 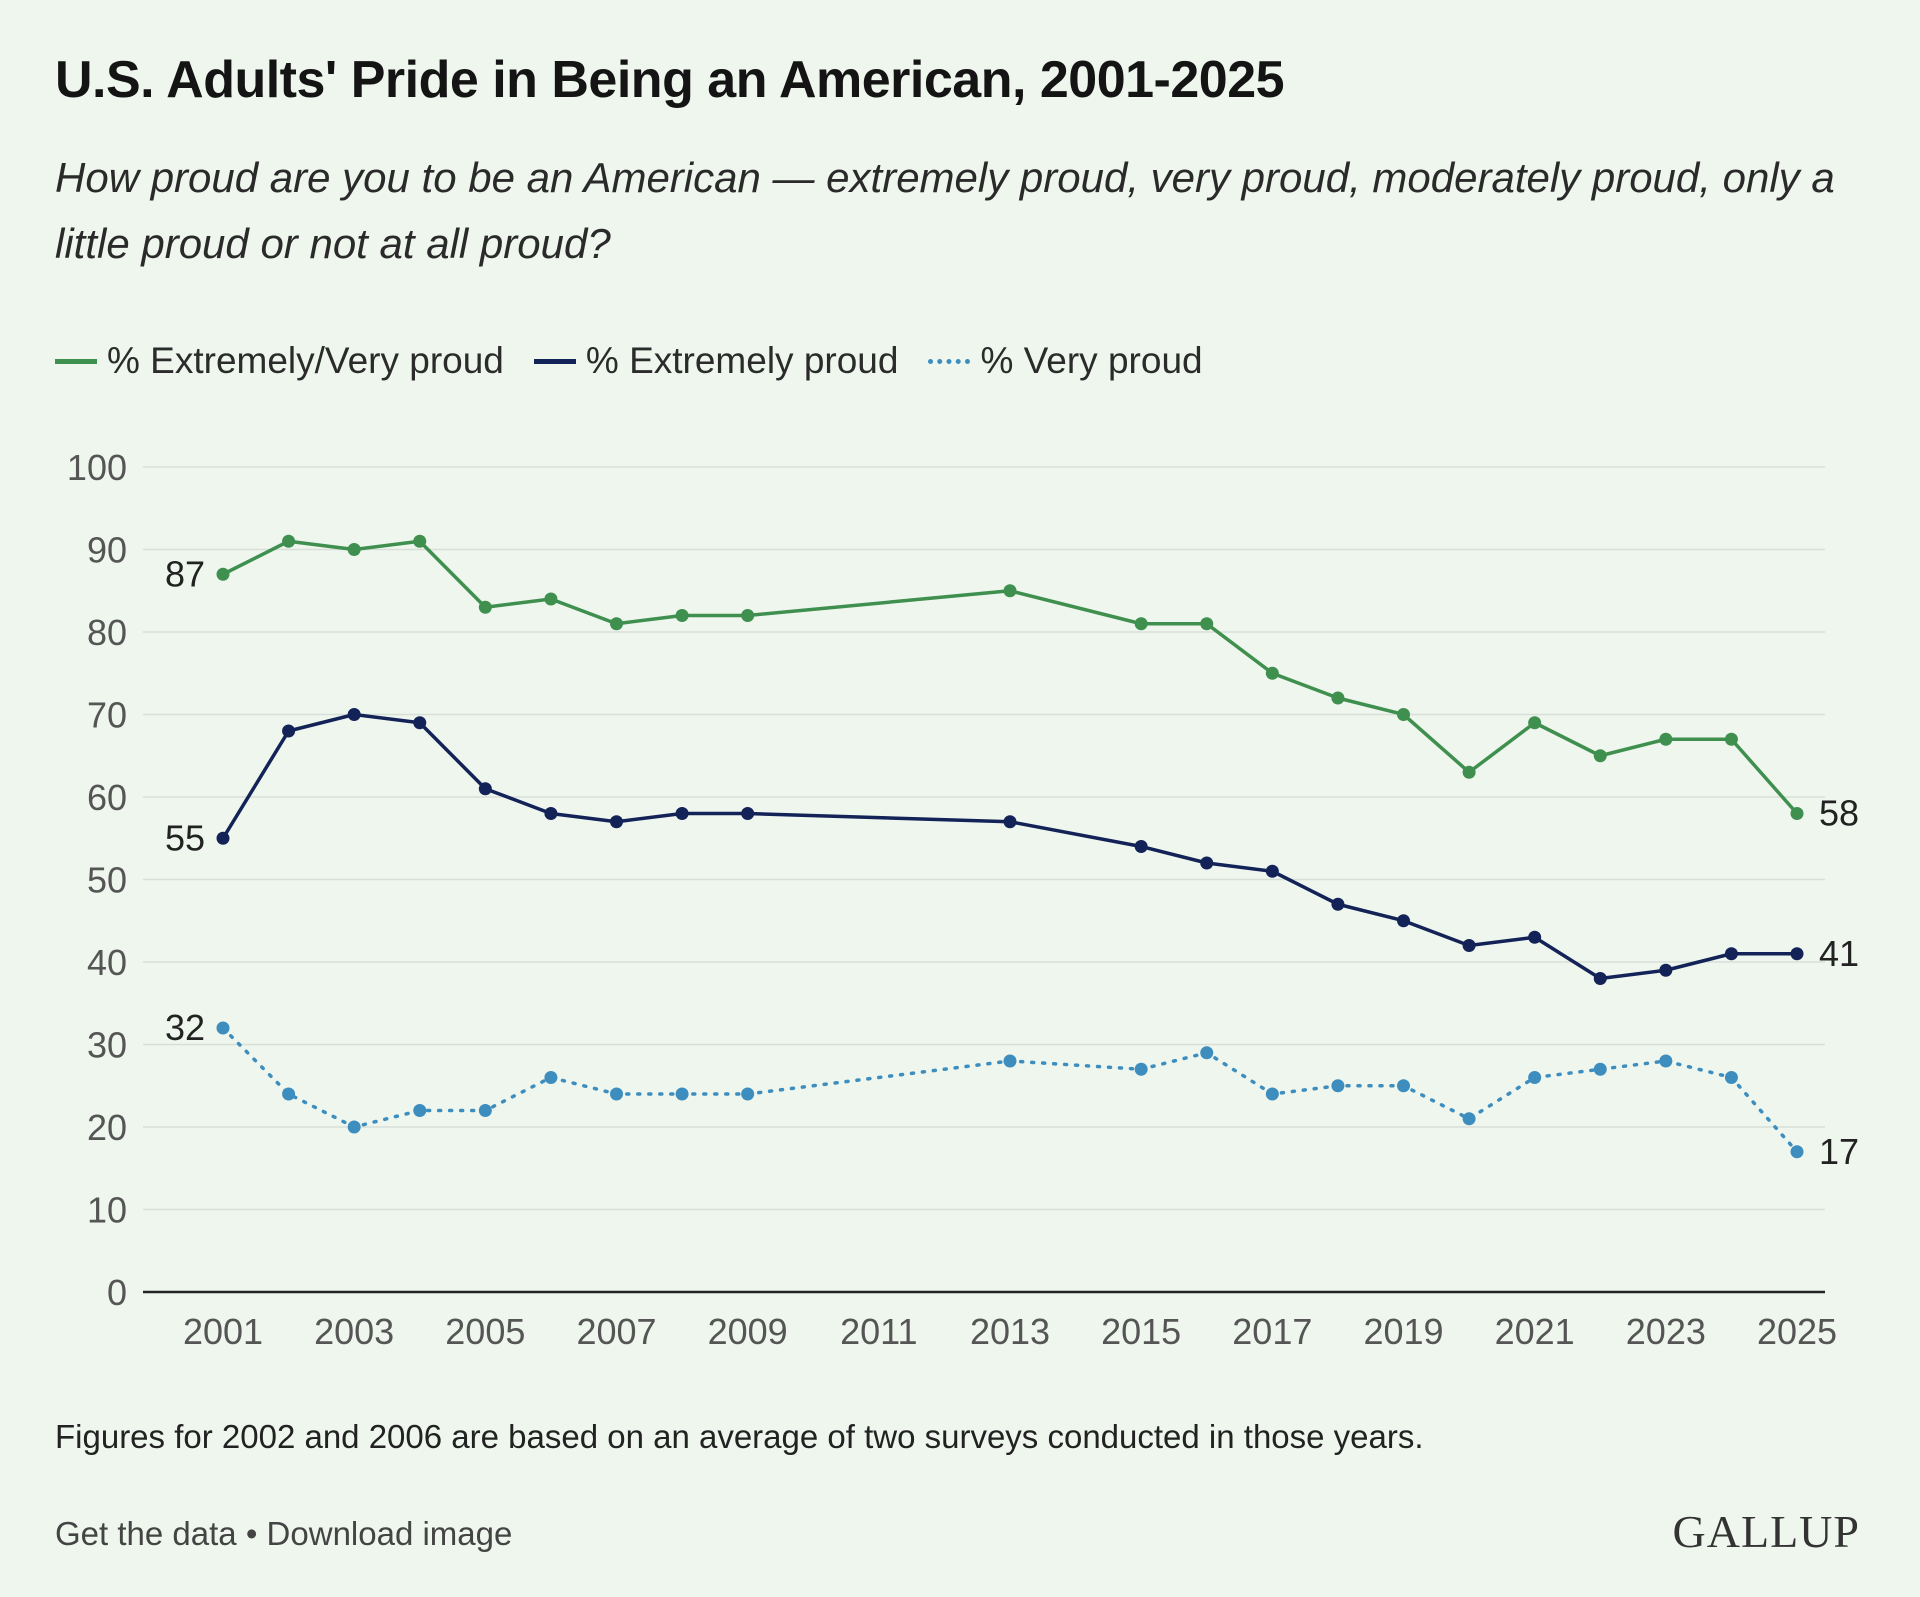 I want to click on data-point-very-2013, so click(x=1010, y=1061).